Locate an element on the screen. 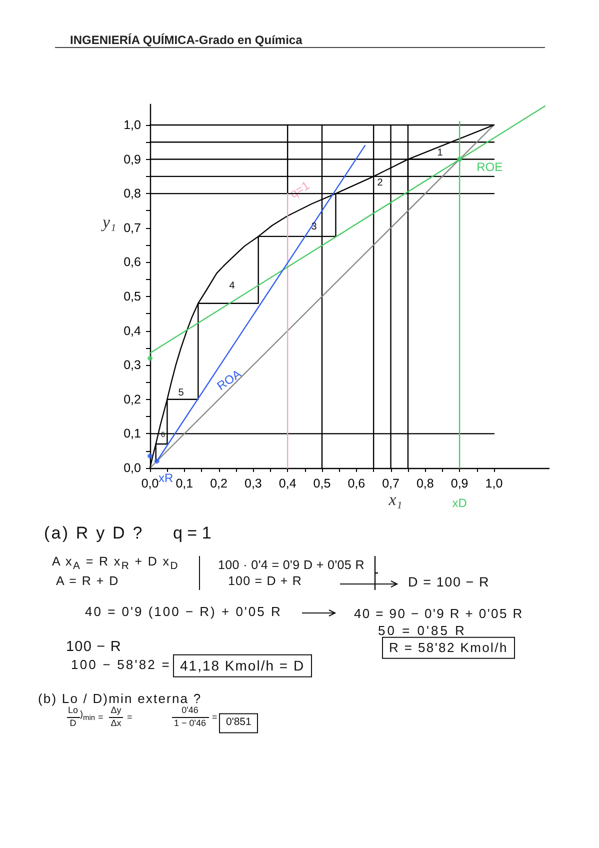  text: 100 − 58'82 = is located at coordinates (121, 664).